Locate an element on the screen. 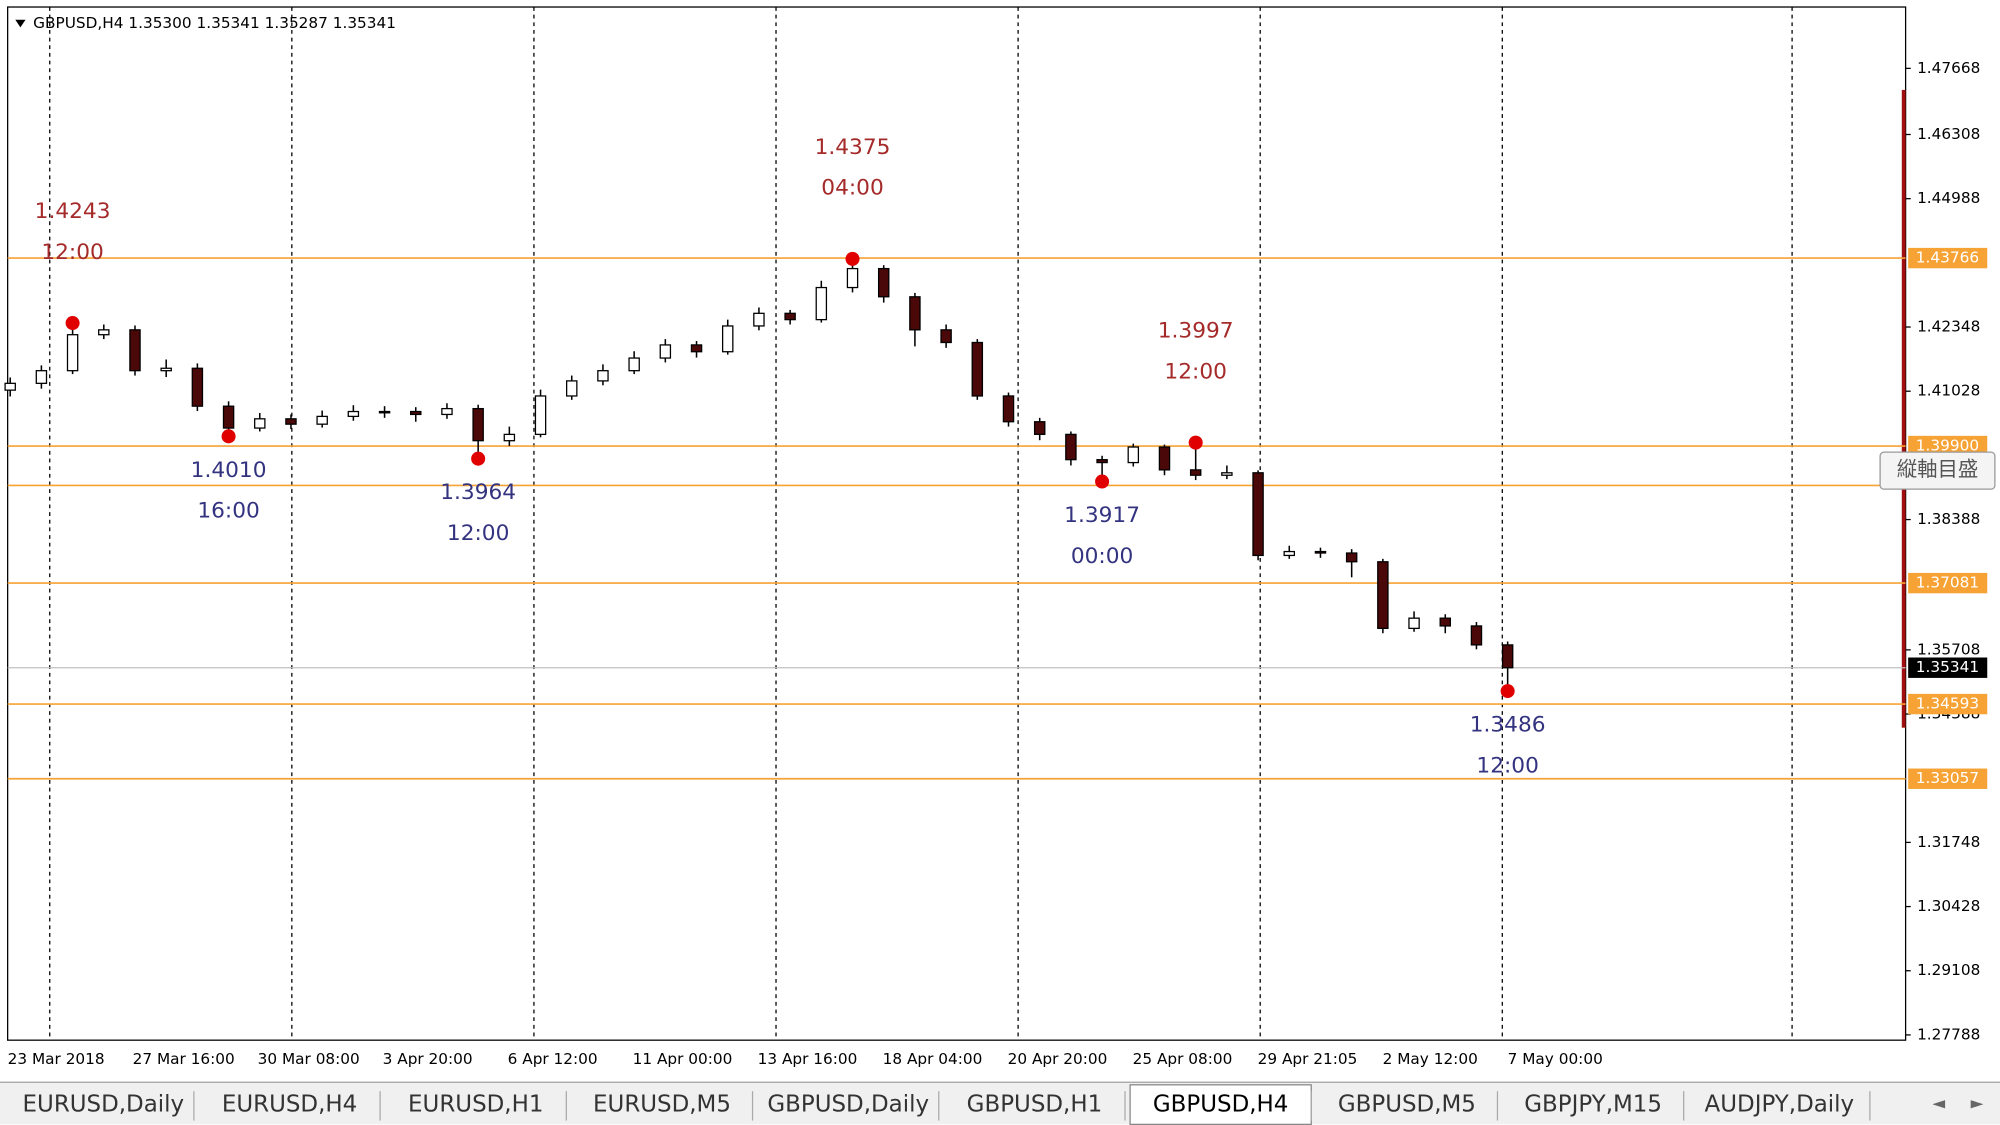 The width and height of the screenshot is (2000, 1125). swing-time: 12:00 is located at coordinates (478, 533).